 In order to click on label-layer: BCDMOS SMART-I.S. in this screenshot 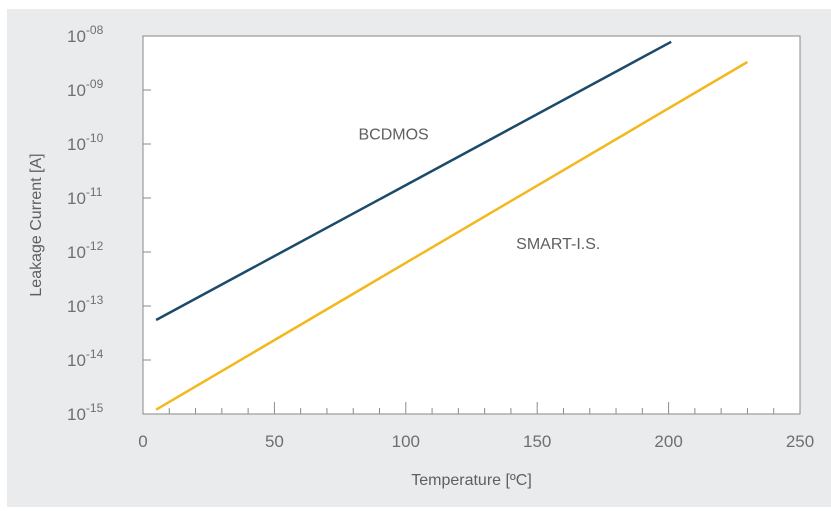, I will do `click(479, 189)`.